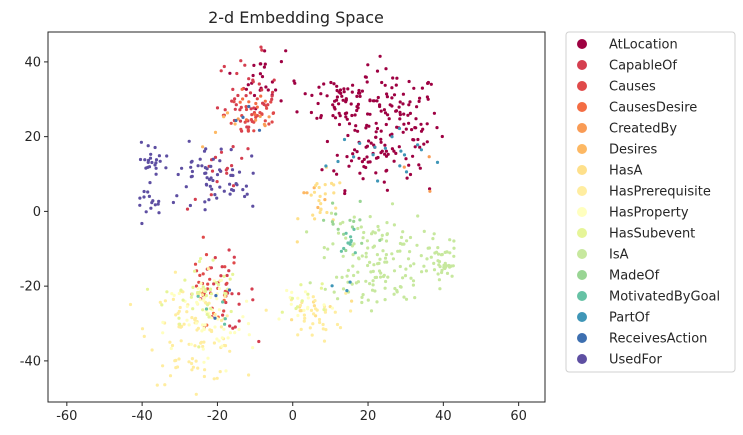 The width and height of the screenshot is (743, 435). I want to click on point-CausesDesire, so click(265, 101).